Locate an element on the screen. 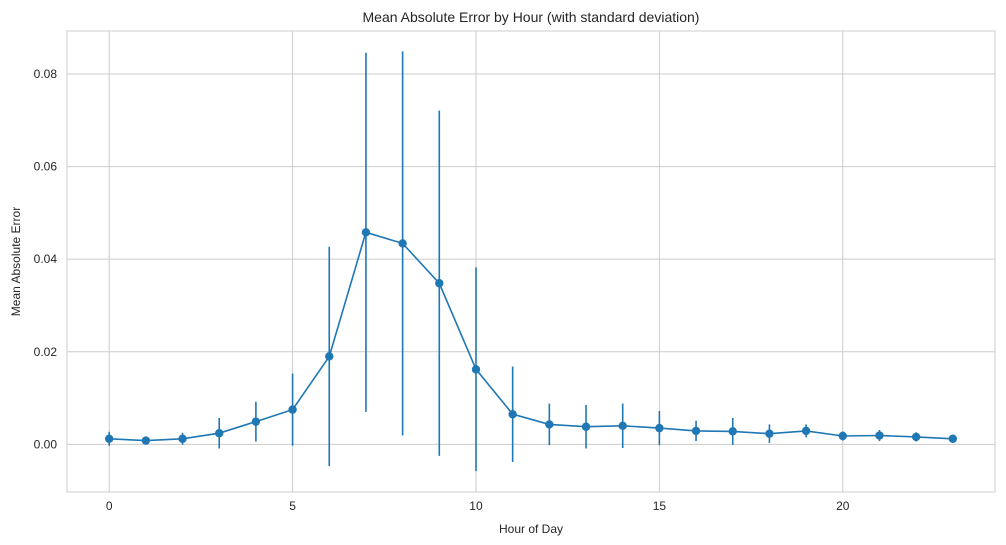 This screenshot has height=545, width=1006. y-tick-label: 0.06 is located at coordinates (46, 167).